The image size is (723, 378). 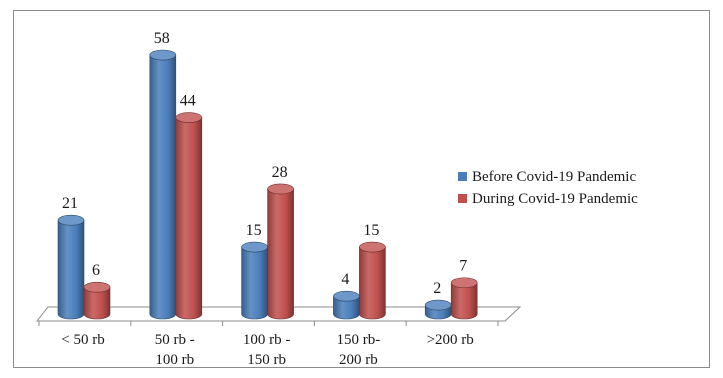 I want to click on category-label: < 50 rb, so click(x=82, y=340).